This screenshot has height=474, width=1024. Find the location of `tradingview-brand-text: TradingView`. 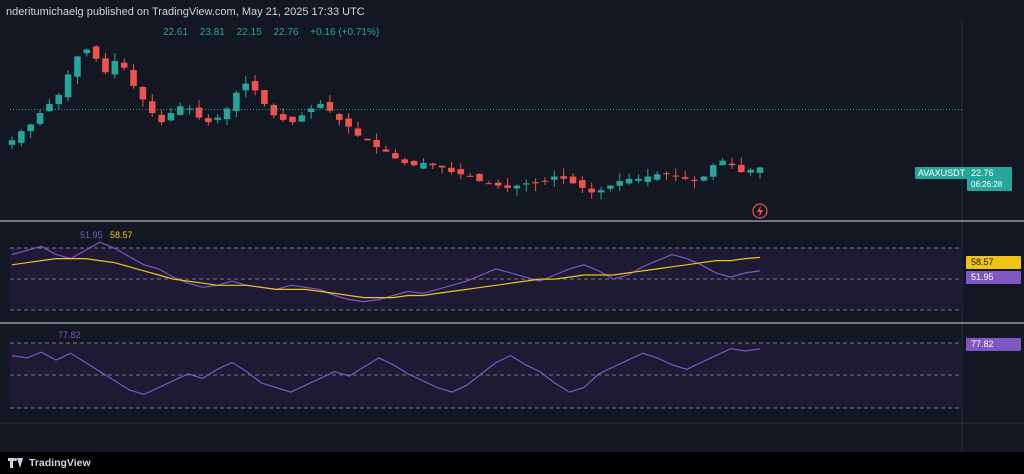

tradingview-brand-text: TradingView is located at coordinates (60, 463).